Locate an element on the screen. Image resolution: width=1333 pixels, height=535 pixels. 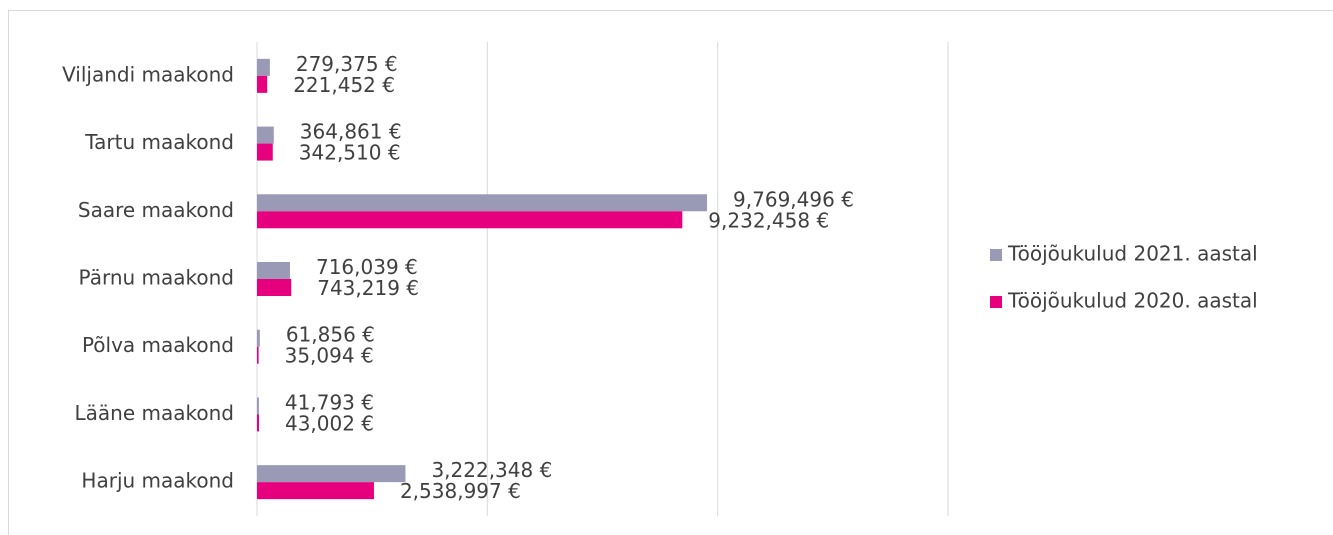
data-label: 43,002 € is located at coordinates (329, 423).